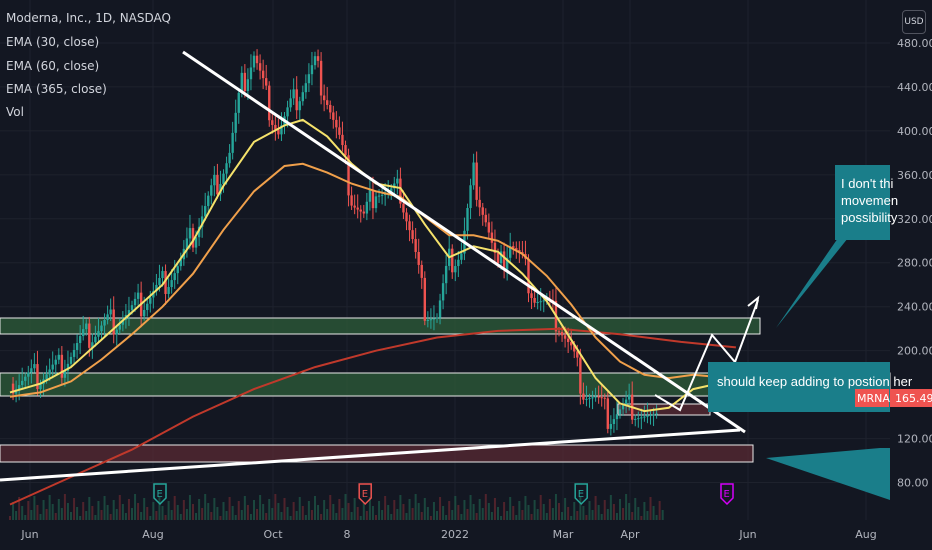  I want to click on currency-button: USD, so click(914, 22).